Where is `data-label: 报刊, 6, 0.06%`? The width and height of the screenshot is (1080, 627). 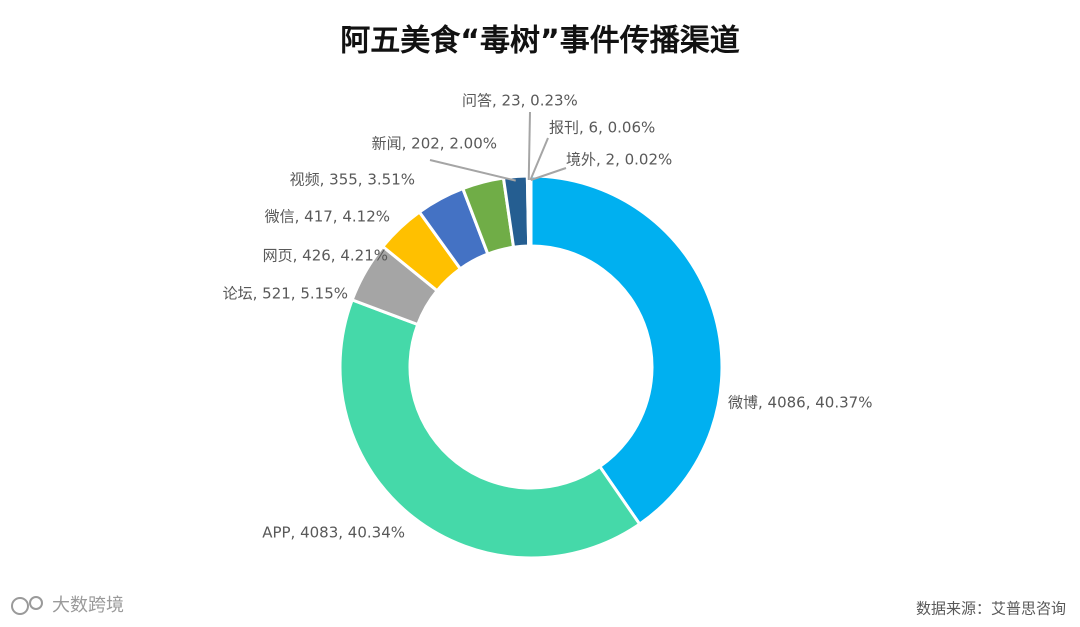 data-label: 报刊, 6, 0.06% is located at coordinates (602, 128).